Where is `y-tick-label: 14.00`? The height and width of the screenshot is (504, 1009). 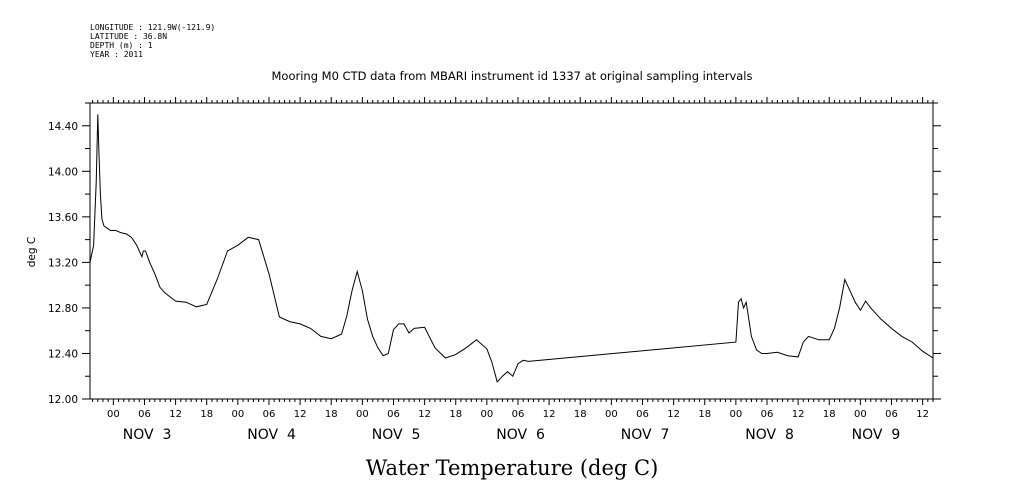 y-tick-label: 14.00 is located at coordinates (63, 172).